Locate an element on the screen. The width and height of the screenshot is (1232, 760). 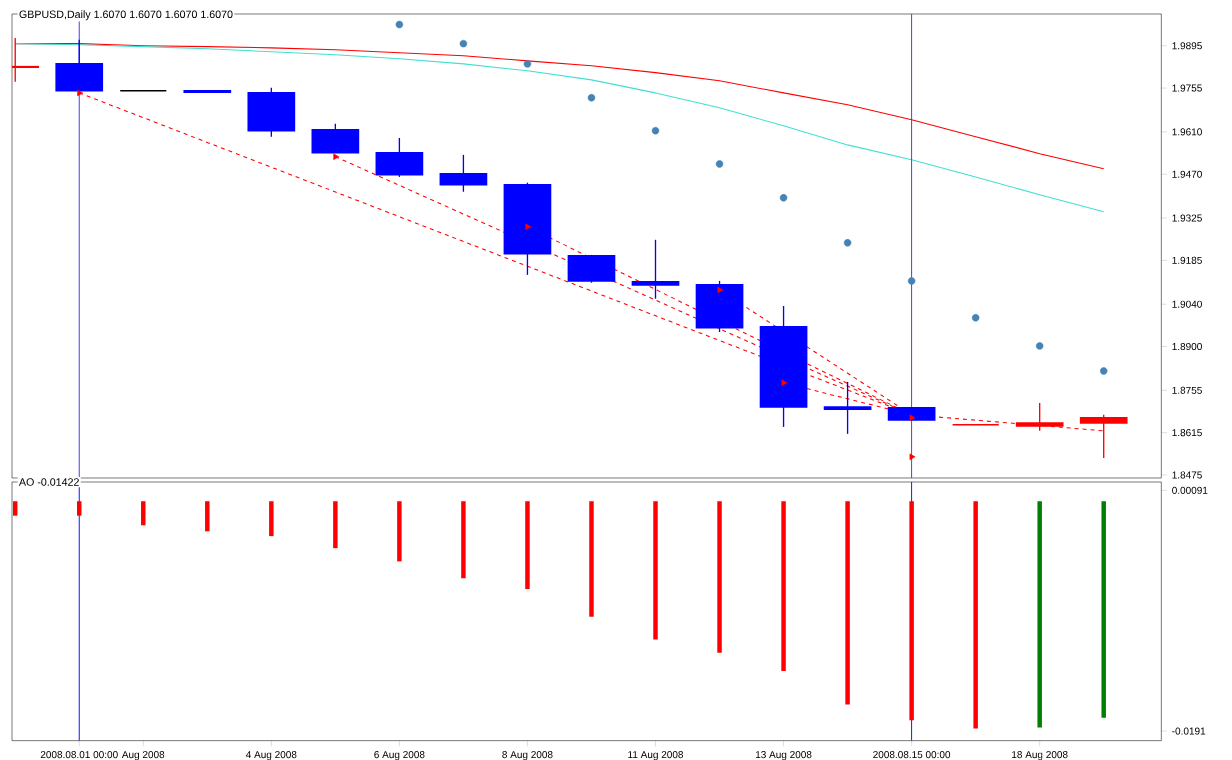
y-tick-label: 1.8900 is located at coordinates (1187, 346).